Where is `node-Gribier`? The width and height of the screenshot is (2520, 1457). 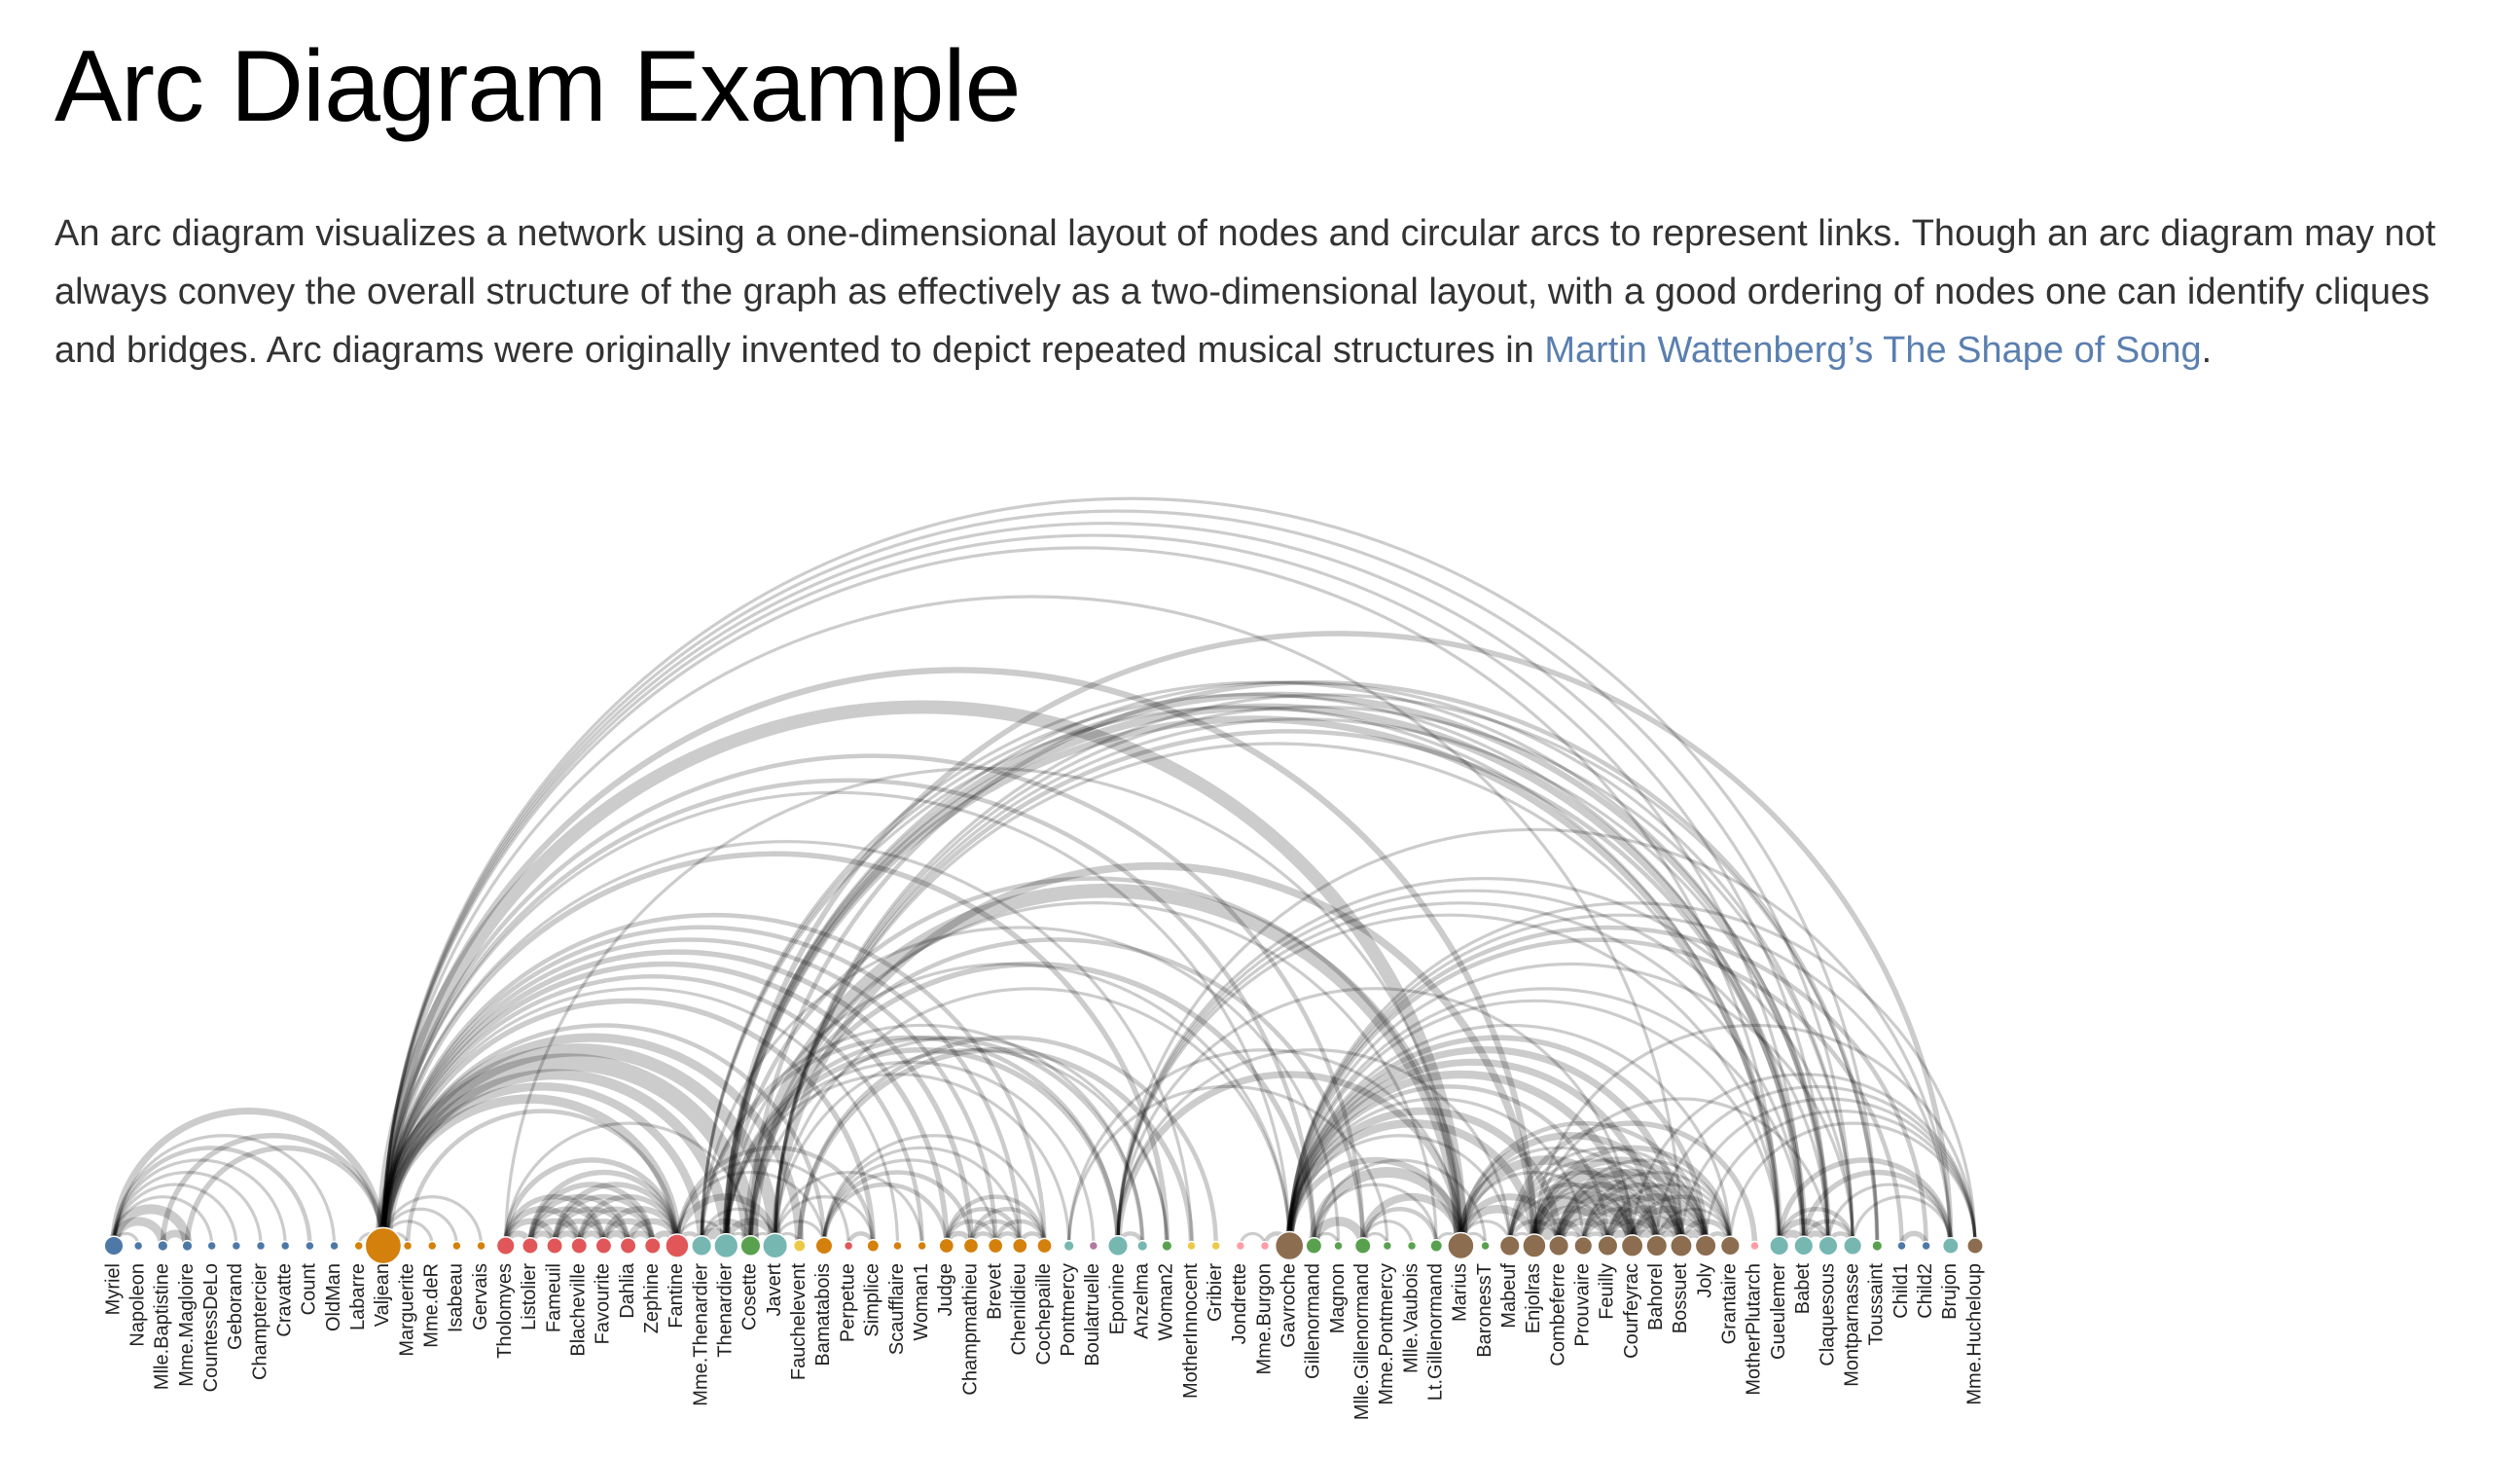
node-Gribier is located at coordinates (1215, 1246).